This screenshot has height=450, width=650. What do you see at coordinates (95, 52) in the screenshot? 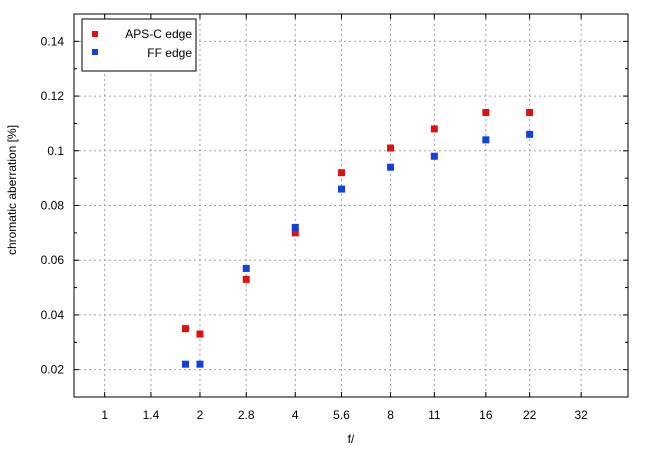
I see `legend-marker-ff` at bounding box center [95, 52].